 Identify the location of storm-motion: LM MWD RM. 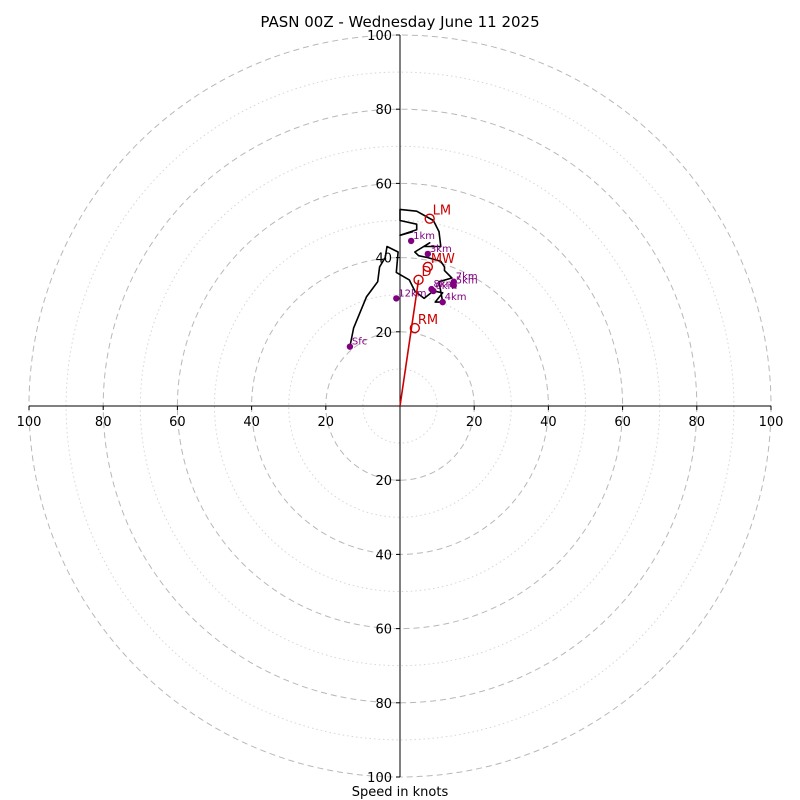
(427, 305).